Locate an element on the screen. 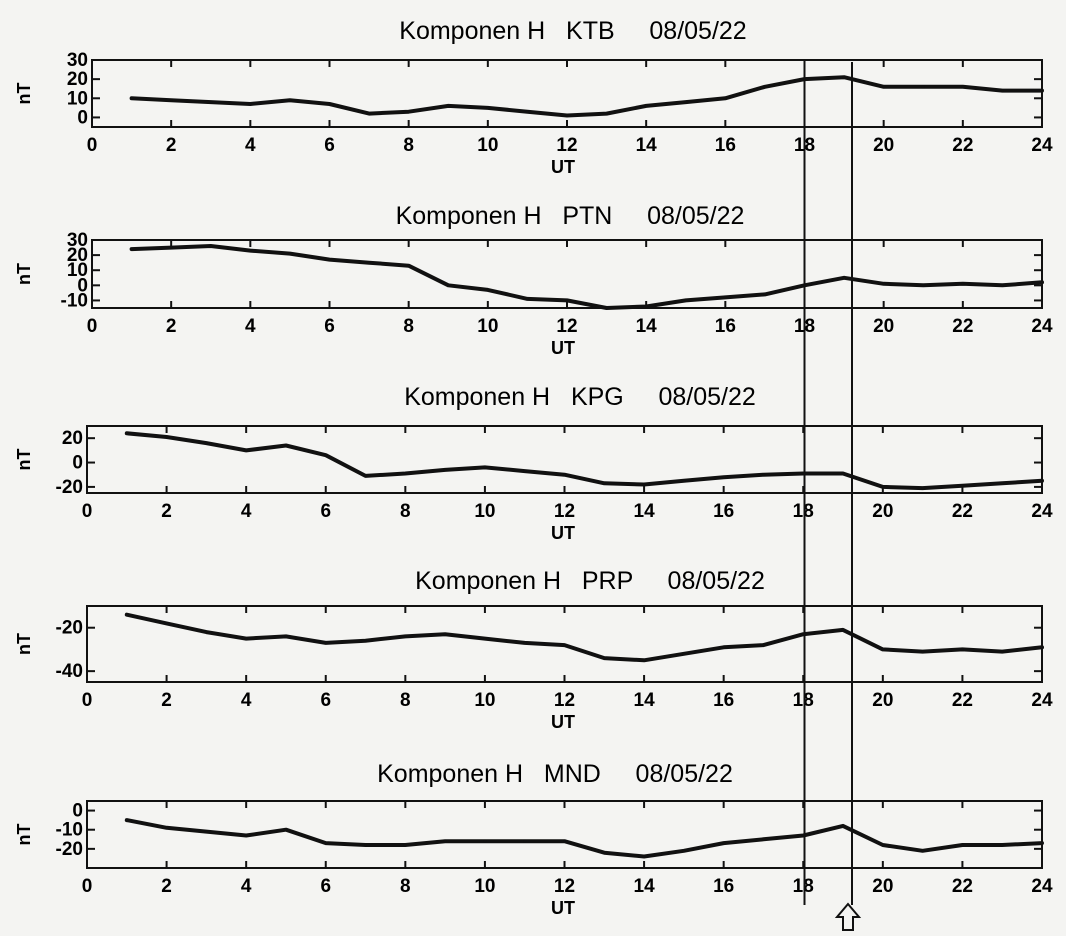 Image resolution: width=1066 pixels, height=936 pixels. plot-frame is located at coordinates (564, 459).